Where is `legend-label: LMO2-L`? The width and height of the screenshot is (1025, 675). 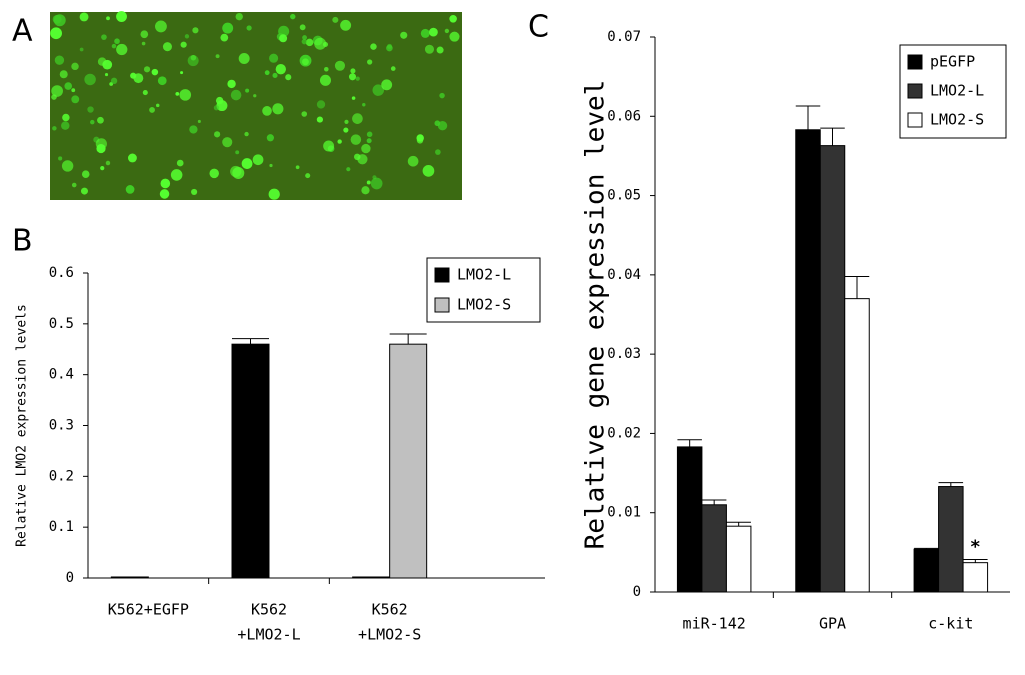
legend-label: LMO2-L is located at coordinates (957, 91).